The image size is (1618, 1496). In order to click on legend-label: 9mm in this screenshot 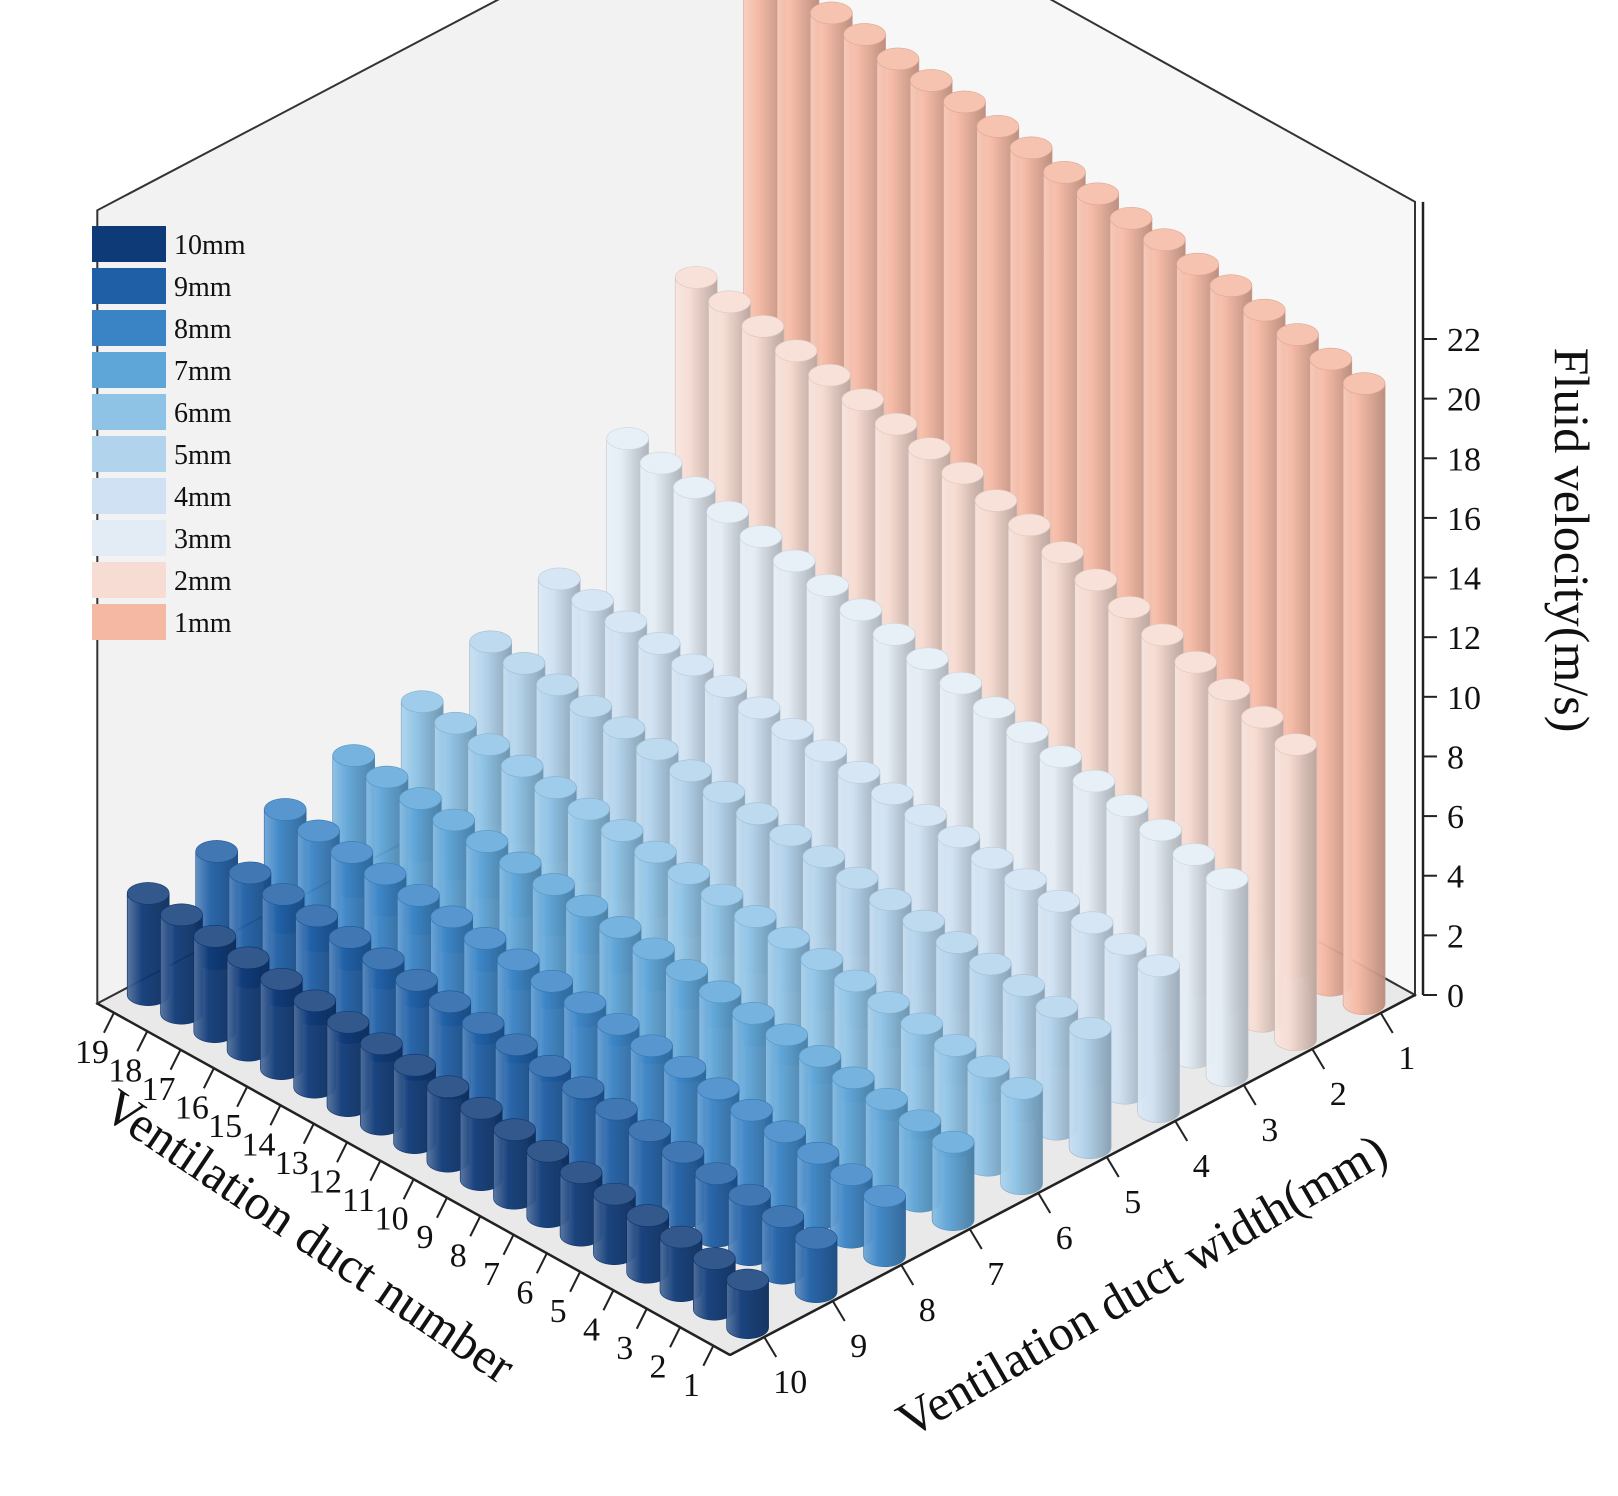, I will do `click(203, 287)`.